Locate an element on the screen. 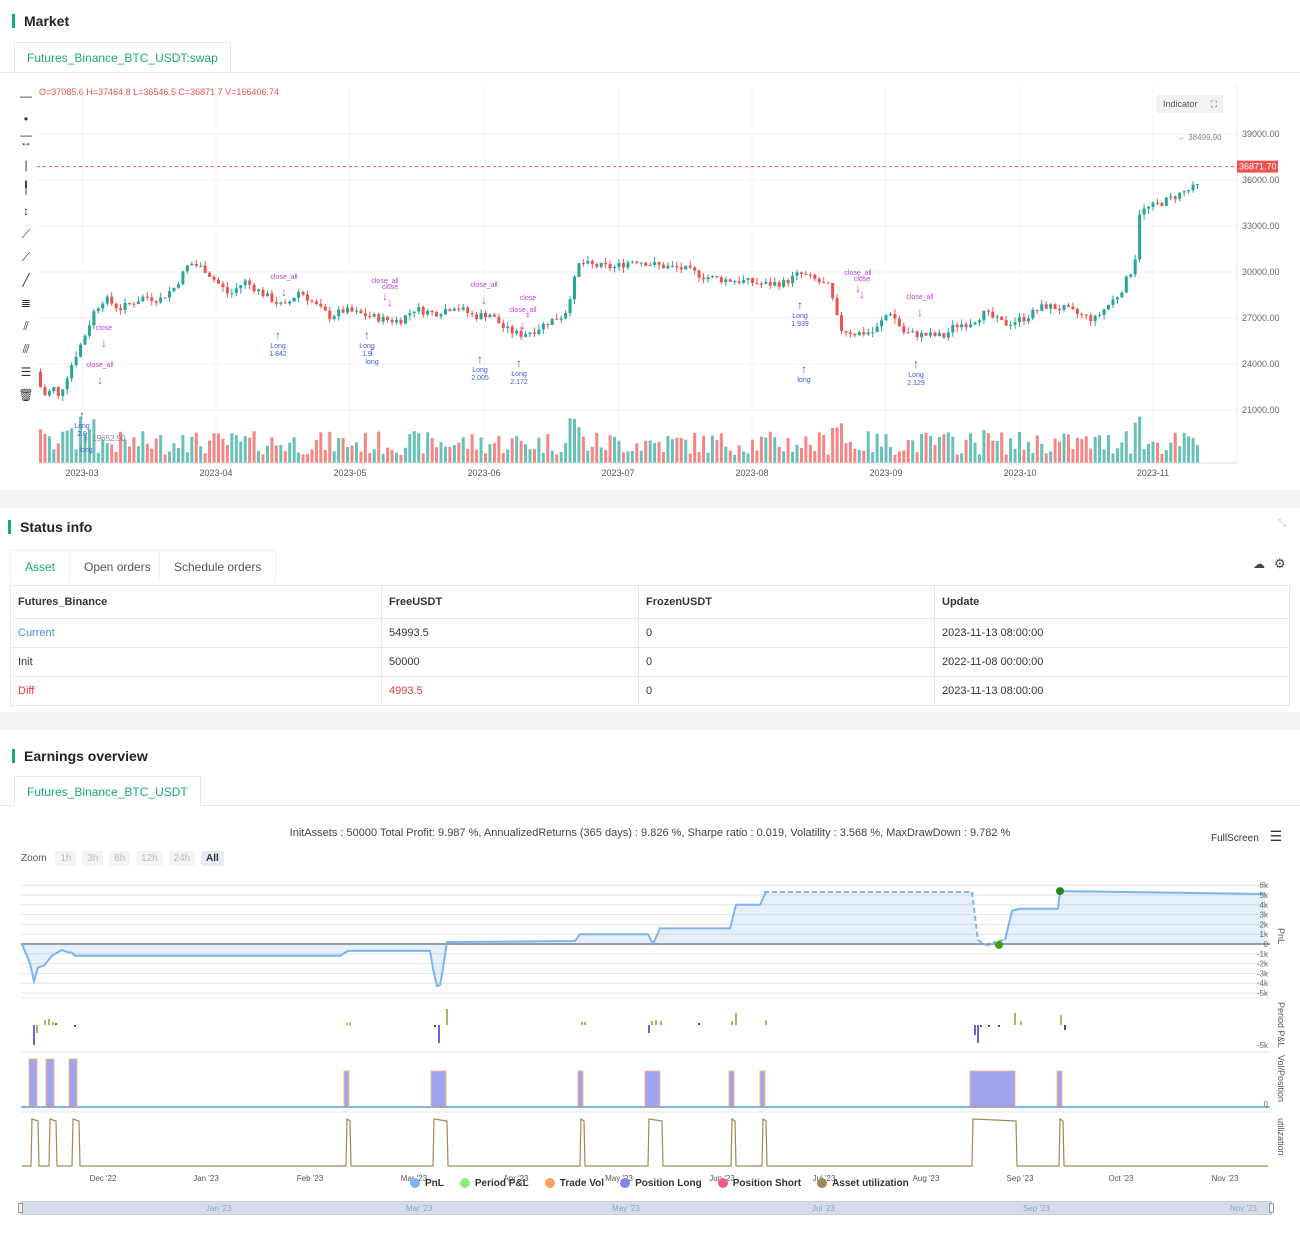  navigator-tick-label: Mar '23 is located at coordinates (419, 1208).